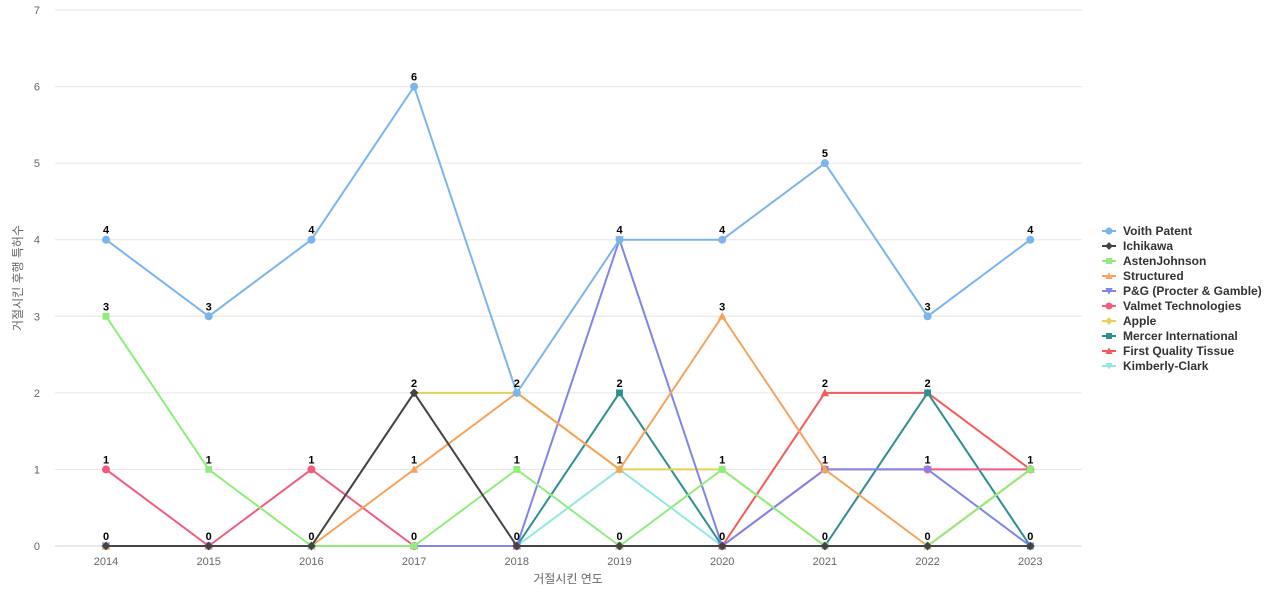 The image size is (1280, 605). I want to click on legend-item: Structured, so click(1143, 276).